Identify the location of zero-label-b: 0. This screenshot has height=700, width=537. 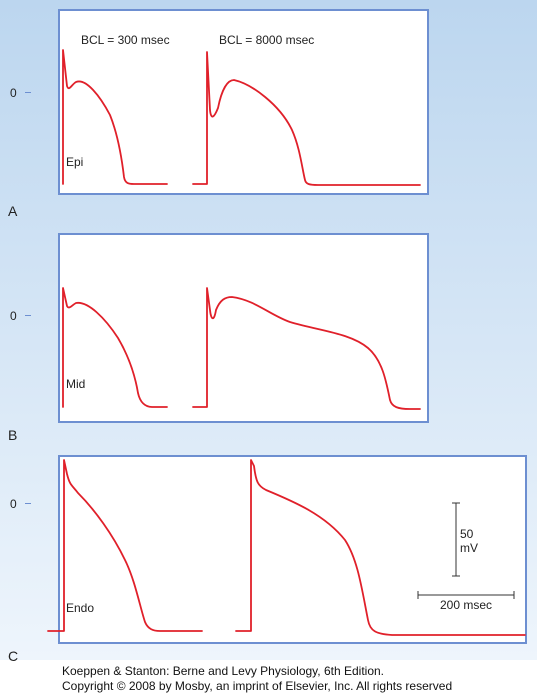
(13, 316).